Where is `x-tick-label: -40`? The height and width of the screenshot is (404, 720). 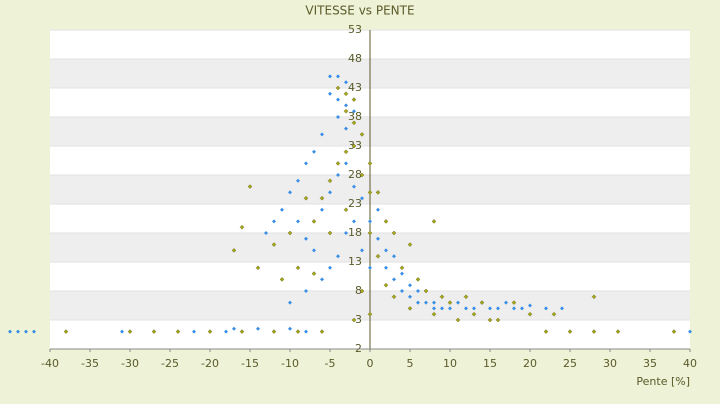 x-tick-label: -40 is located at coordinates (50, 363).